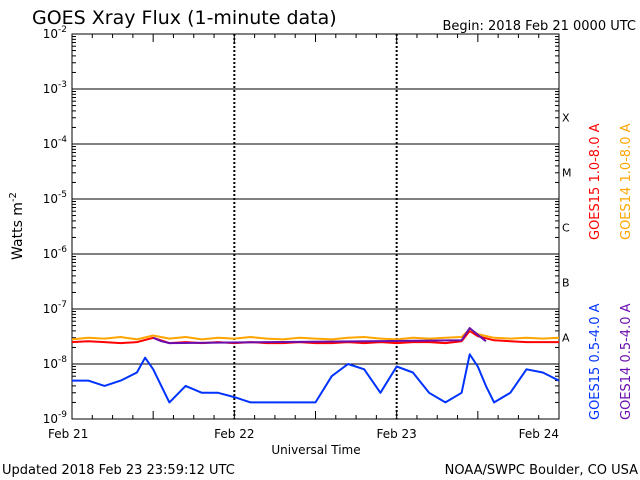 Image resolution: width=640 pixels, height=480 pixels. I want to click on y-axis-label-text: Watts m, so click(18, 231).